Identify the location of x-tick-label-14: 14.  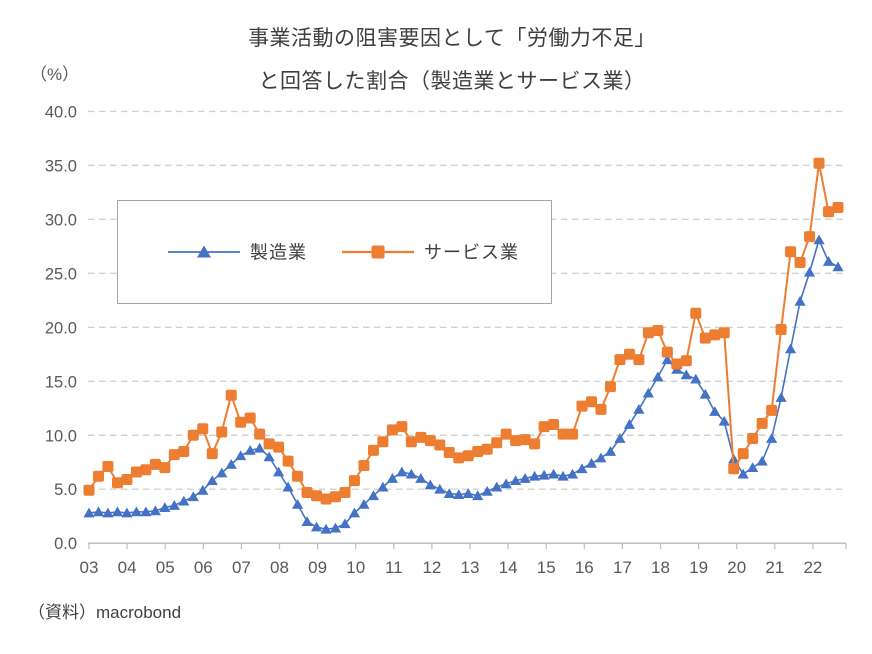
(508, 567).